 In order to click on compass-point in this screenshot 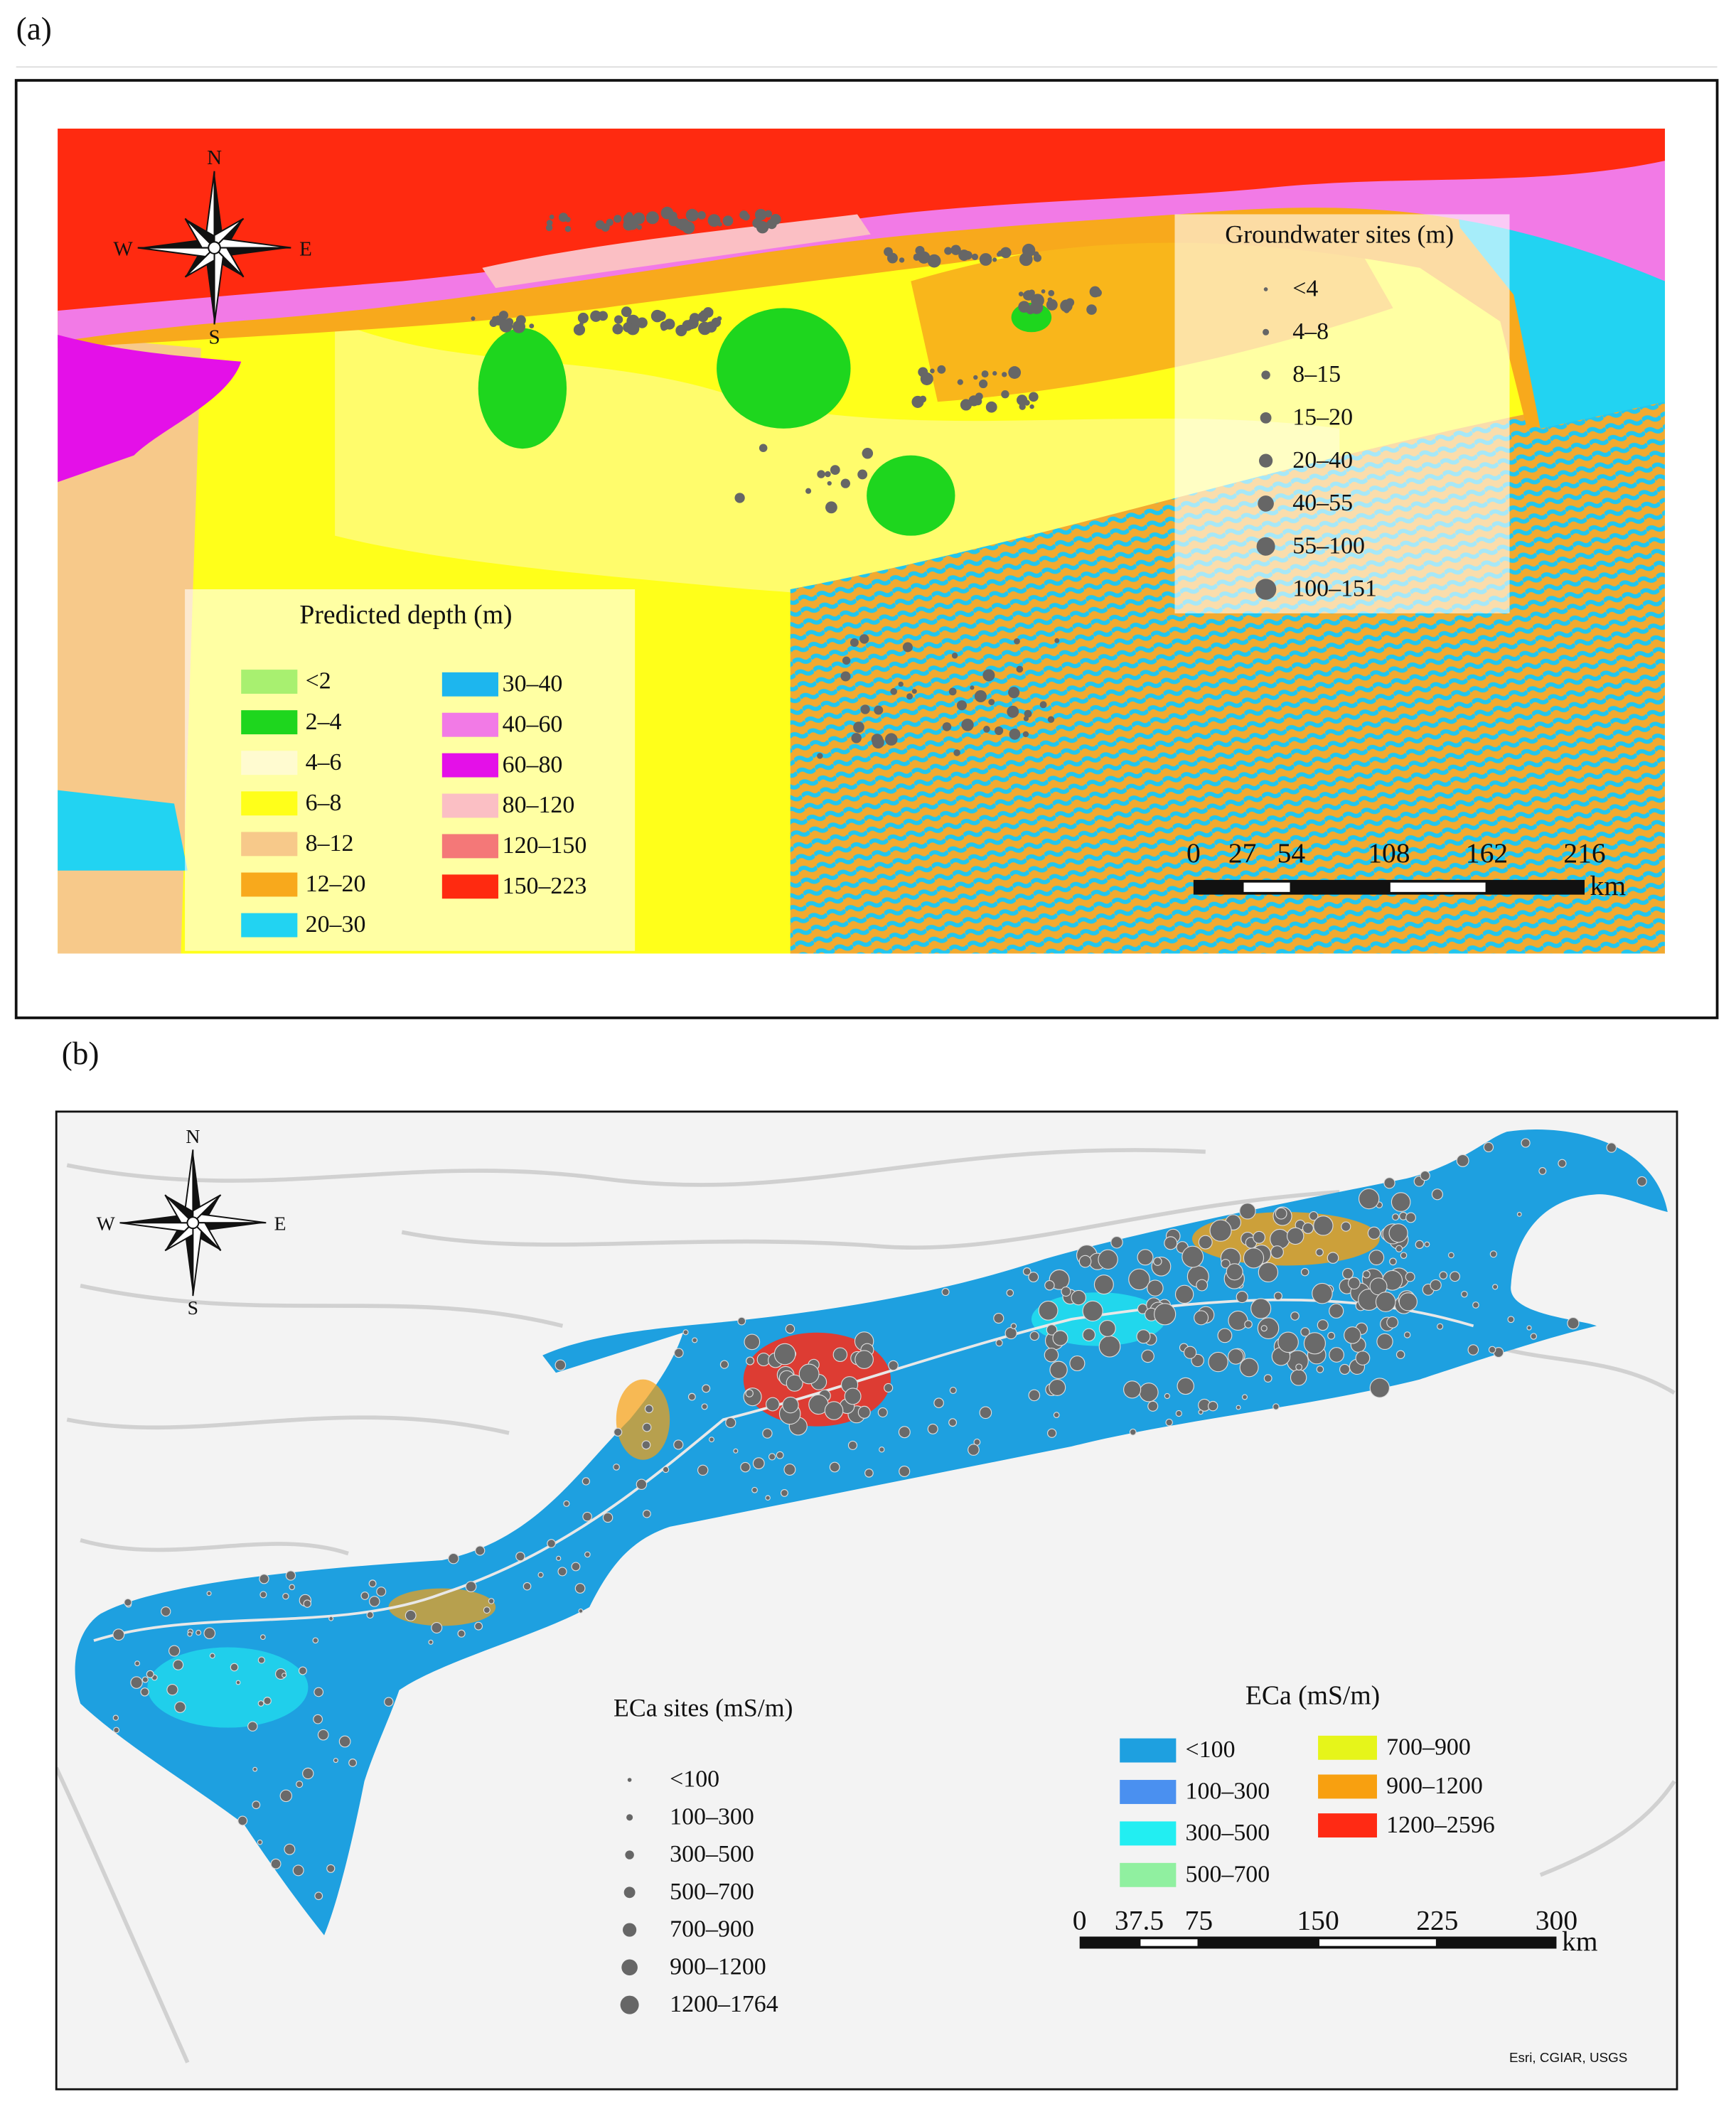, I will do `click(197, 1186)`.